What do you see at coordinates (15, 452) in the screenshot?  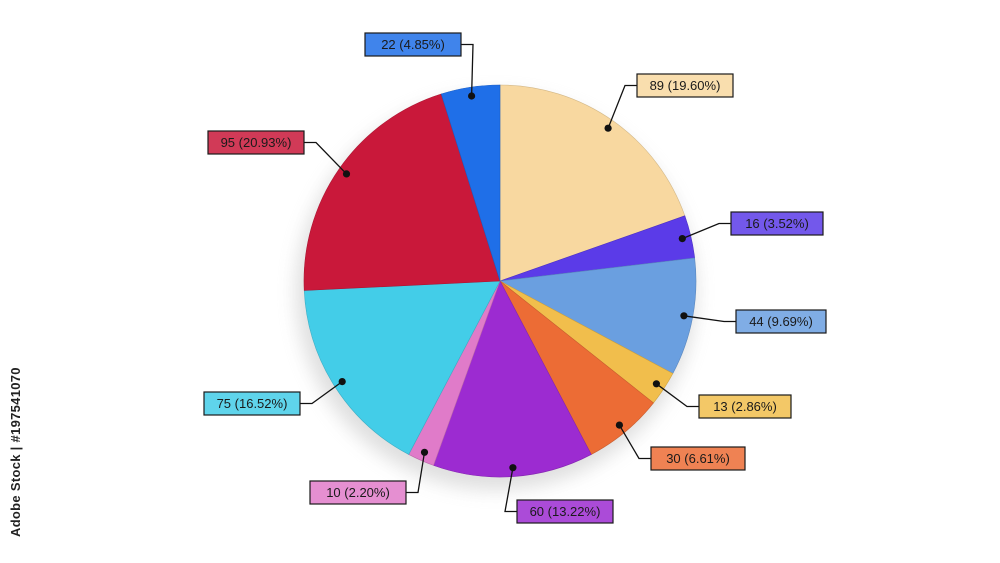 I see `watermark-text: Adobe Stock | #197541070` at bounding box center [15, 452].